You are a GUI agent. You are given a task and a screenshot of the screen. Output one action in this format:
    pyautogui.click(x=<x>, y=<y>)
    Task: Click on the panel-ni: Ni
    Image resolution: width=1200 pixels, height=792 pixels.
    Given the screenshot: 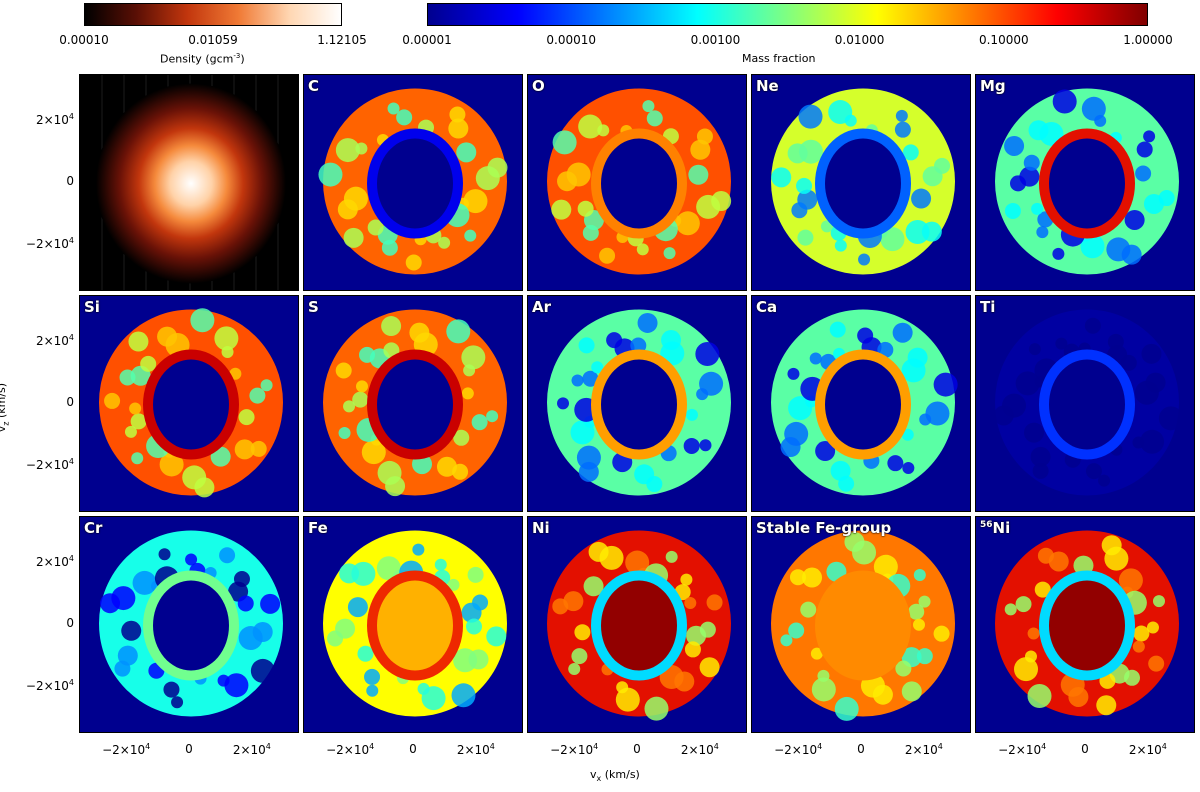 What is the action you would take?
    pyautogui.click(x=637, y=624)
    